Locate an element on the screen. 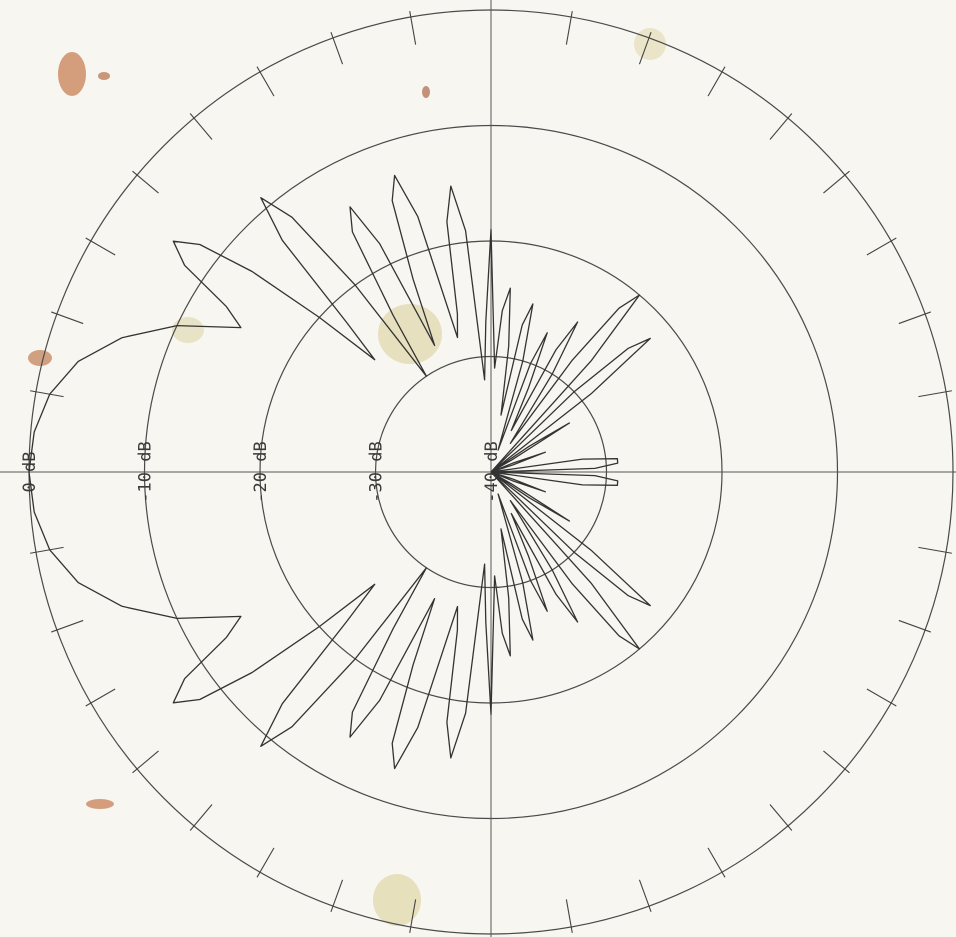  ring-label: -20 dB is located at coordinates (261, 471).